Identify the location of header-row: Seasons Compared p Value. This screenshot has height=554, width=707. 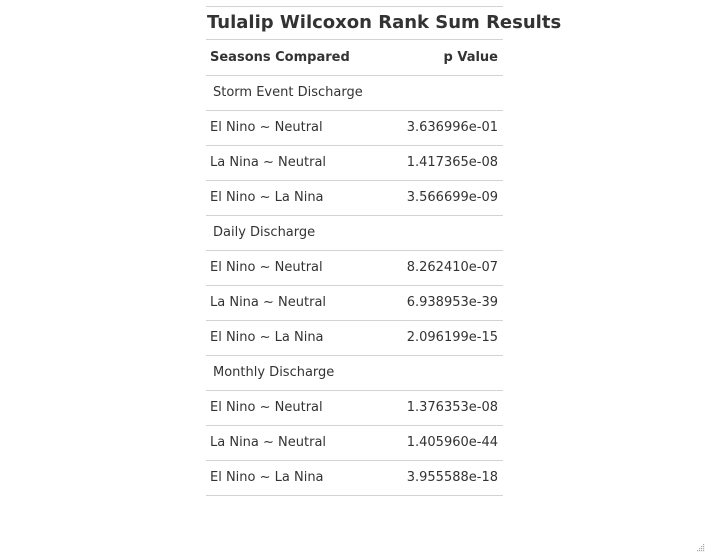
(354, 58).